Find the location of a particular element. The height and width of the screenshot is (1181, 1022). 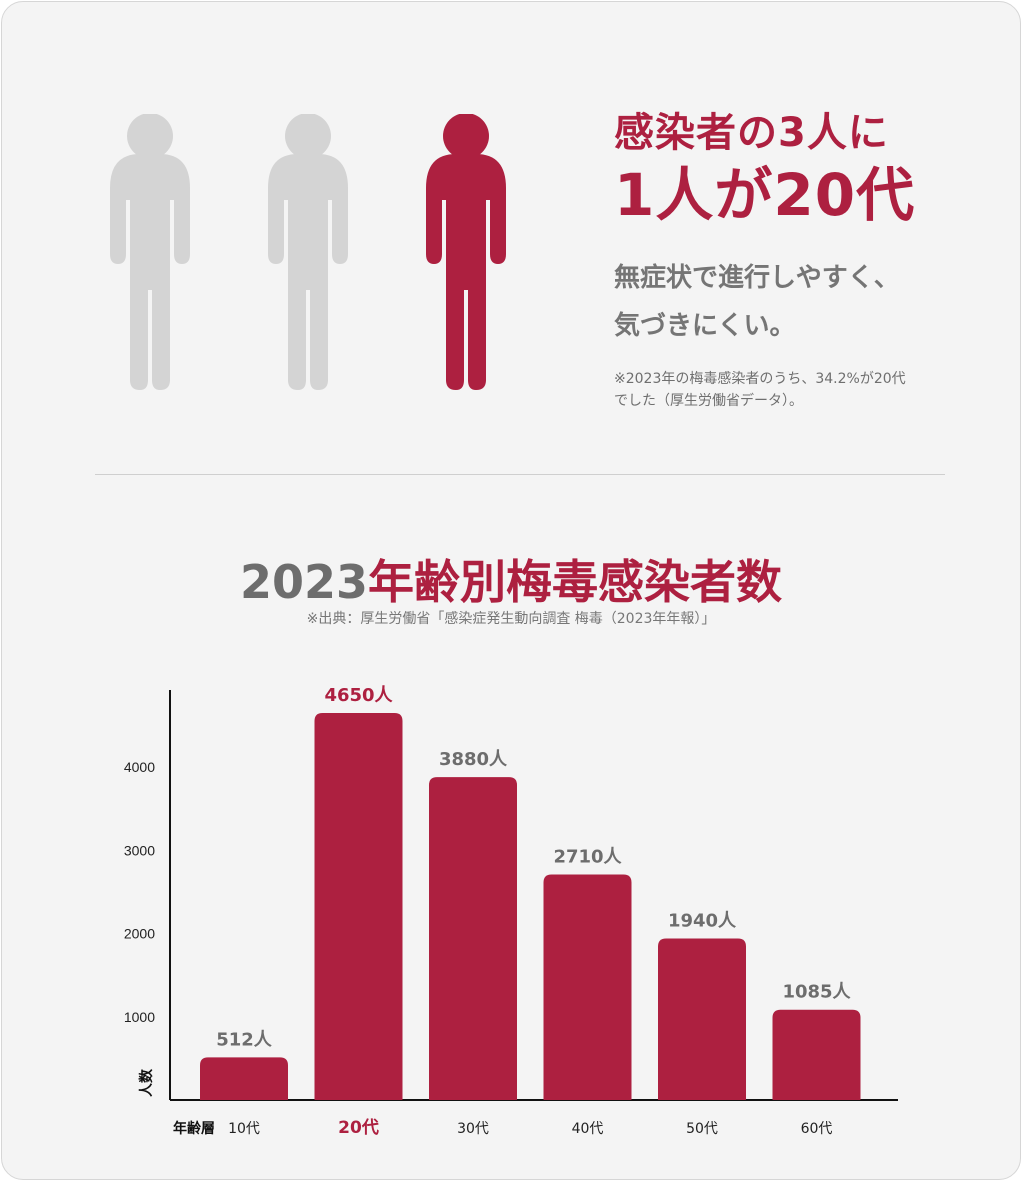

chart-title-text: 年齢別梅毒感染者数 is located at coordinates (575, 582).